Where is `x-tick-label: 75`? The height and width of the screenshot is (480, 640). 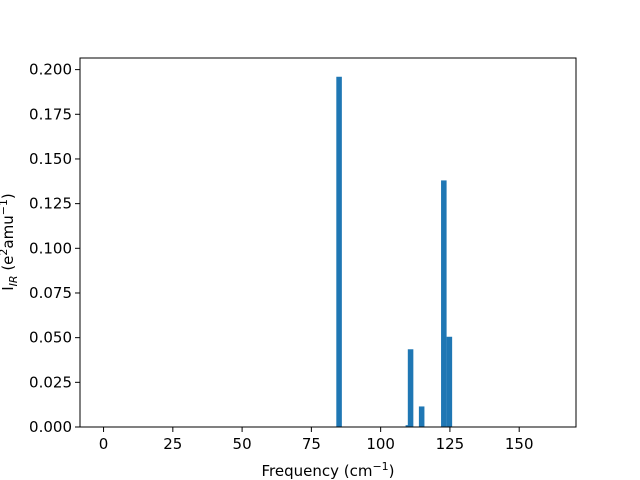 x-tick-label: 75 is located at coordinates (311, 444).